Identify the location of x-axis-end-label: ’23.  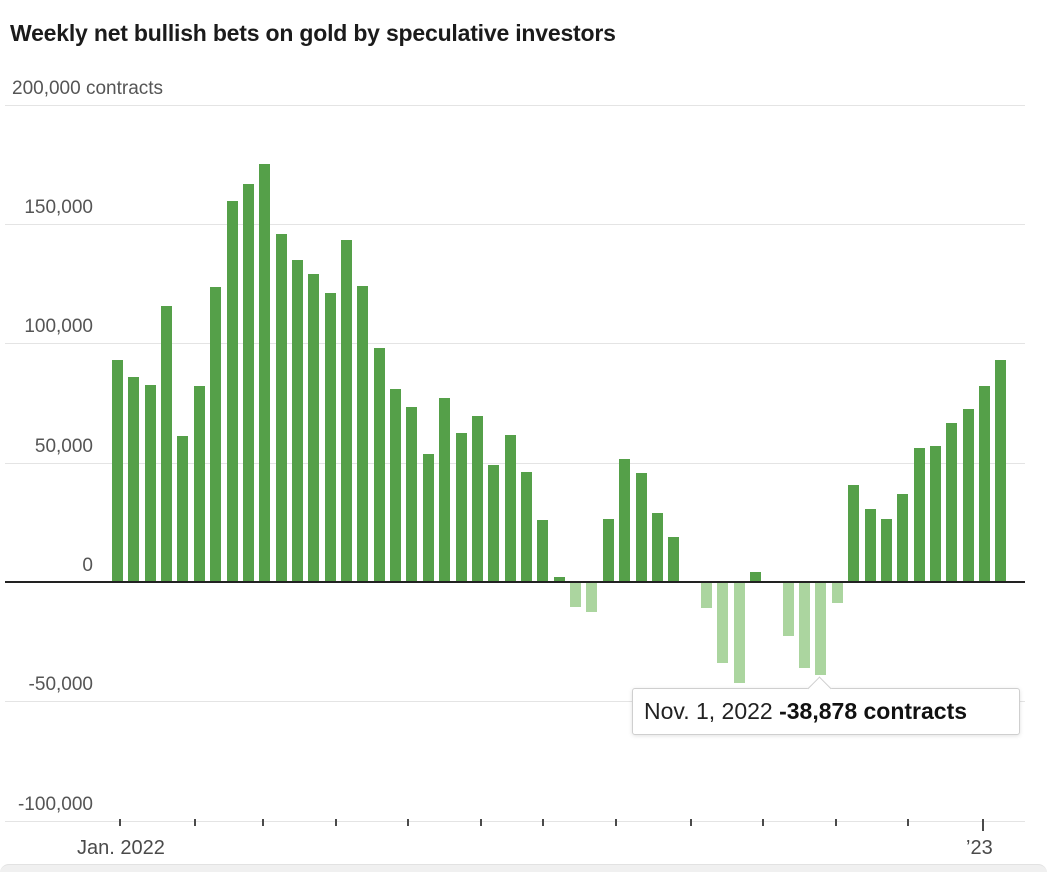
(979, 848).